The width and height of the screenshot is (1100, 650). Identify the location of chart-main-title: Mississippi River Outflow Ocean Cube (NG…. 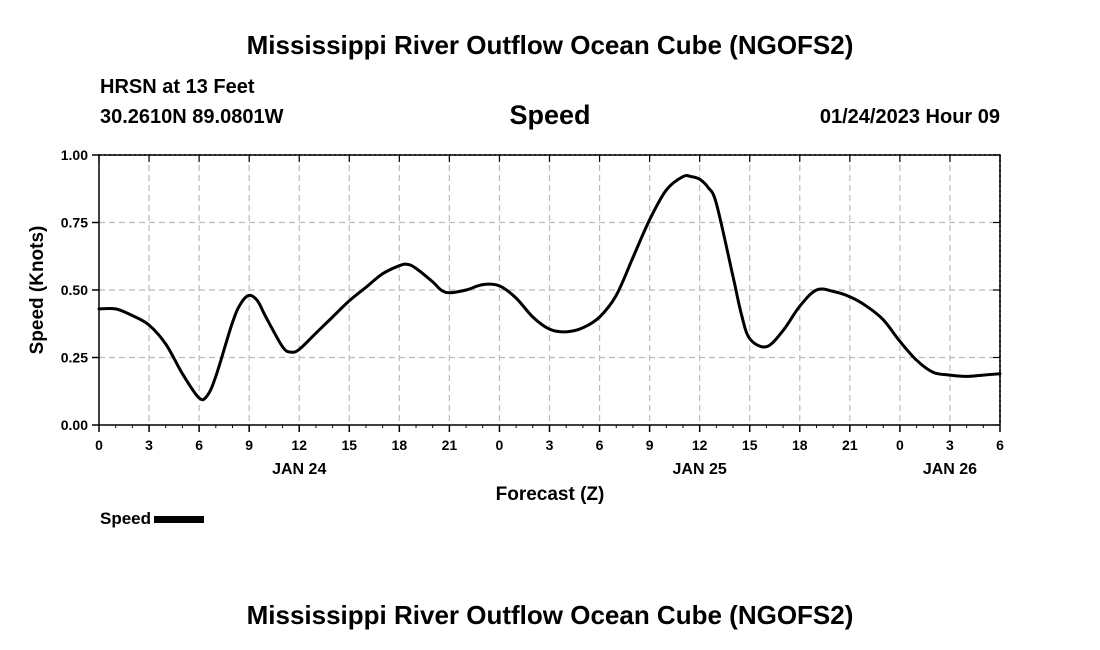
(550, 45).